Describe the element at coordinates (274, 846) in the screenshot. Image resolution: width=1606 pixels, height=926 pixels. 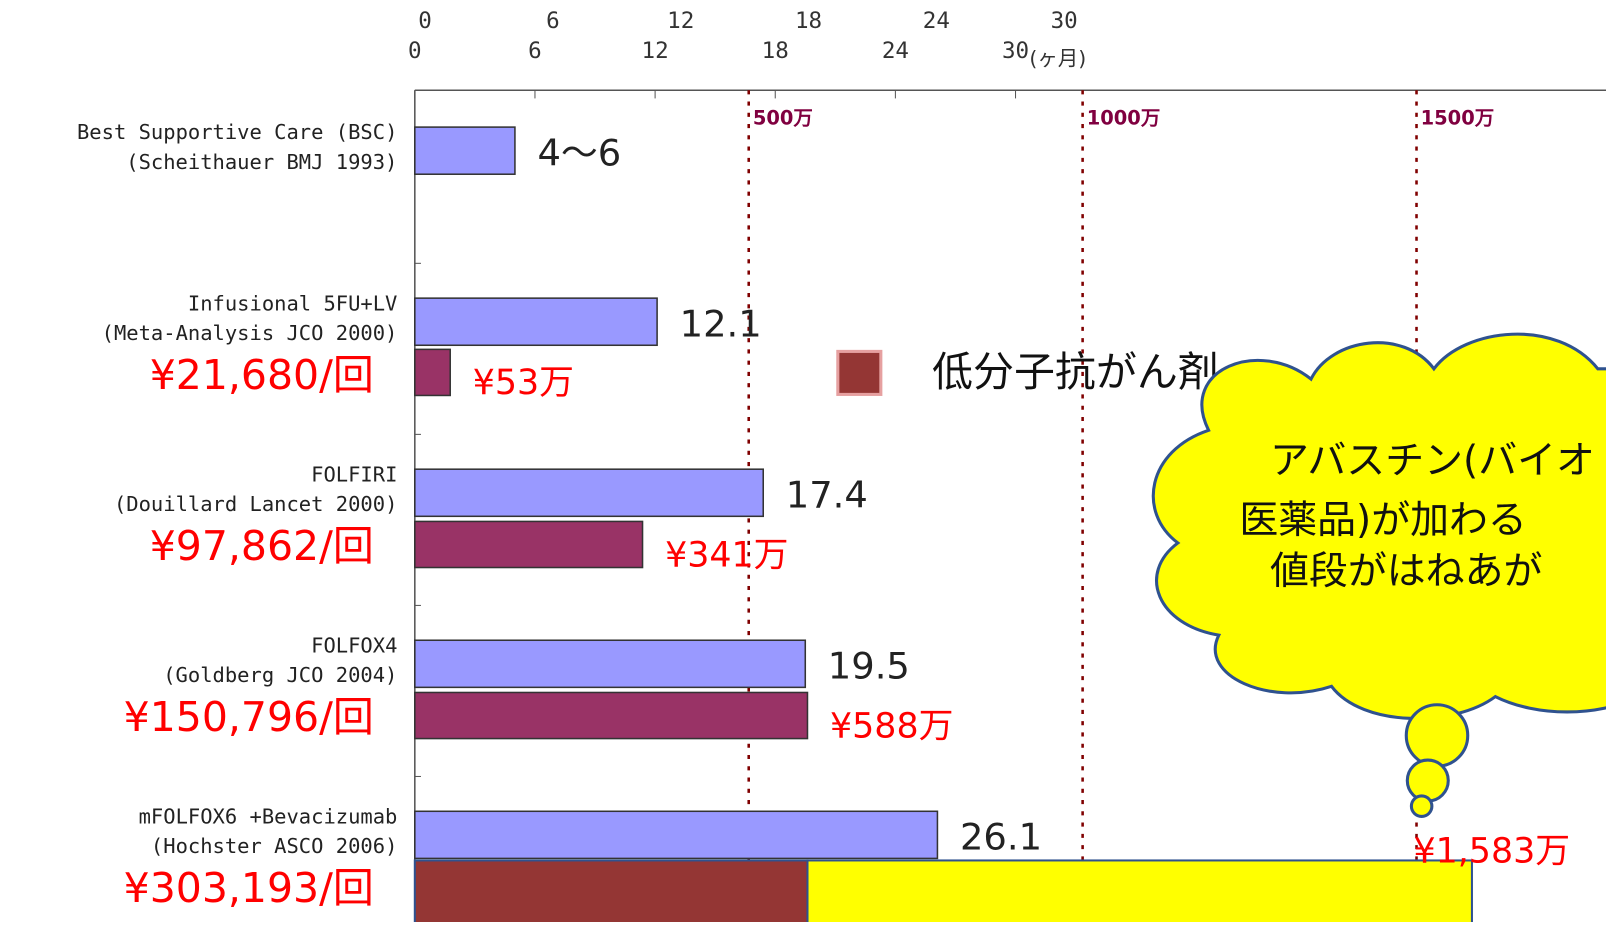
I see `category-source: (Hochster ASCO 2006)` at that location.